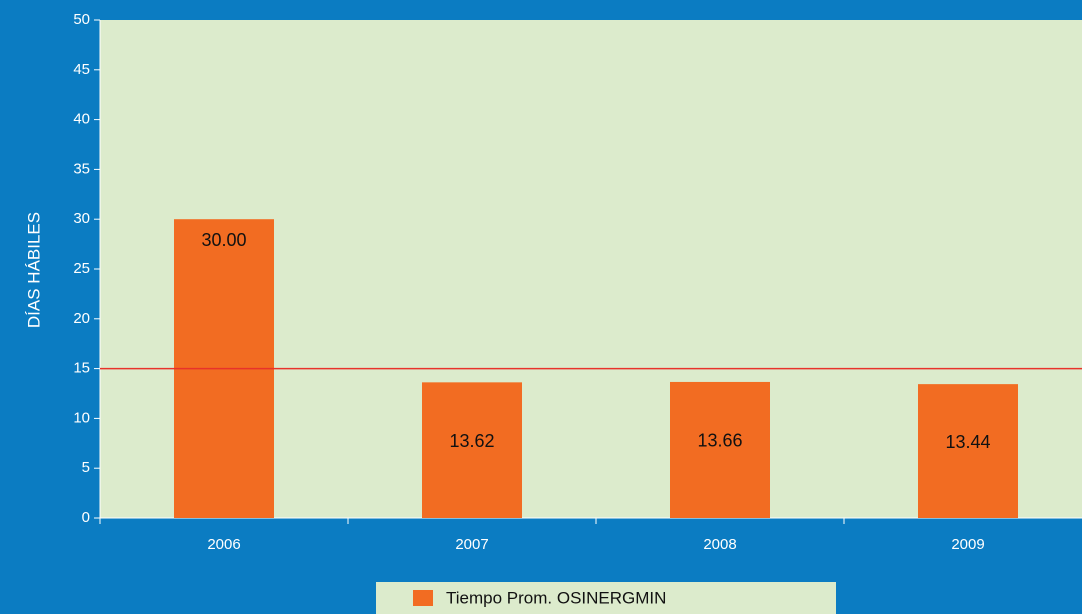 This screenshot has height=614, width=1082. I want to click on legend-label: Tiempo Prom. OSINERGMIN, so click(556, 597).